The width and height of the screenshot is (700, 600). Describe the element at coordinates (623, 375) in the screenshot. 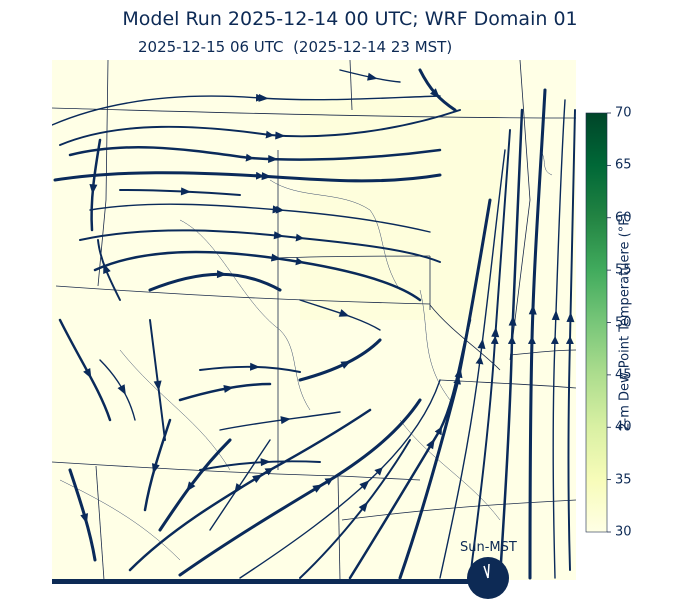

I see `colorbar-tick-label: 45` at that location.